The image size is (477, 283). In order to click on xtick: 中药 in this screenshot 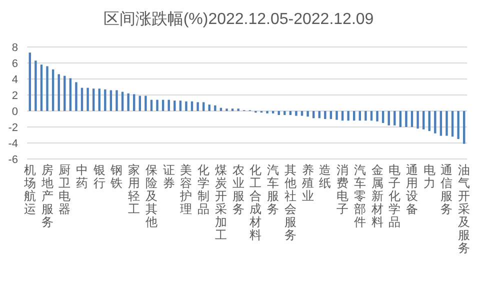, I will do `click(82, 176)`.